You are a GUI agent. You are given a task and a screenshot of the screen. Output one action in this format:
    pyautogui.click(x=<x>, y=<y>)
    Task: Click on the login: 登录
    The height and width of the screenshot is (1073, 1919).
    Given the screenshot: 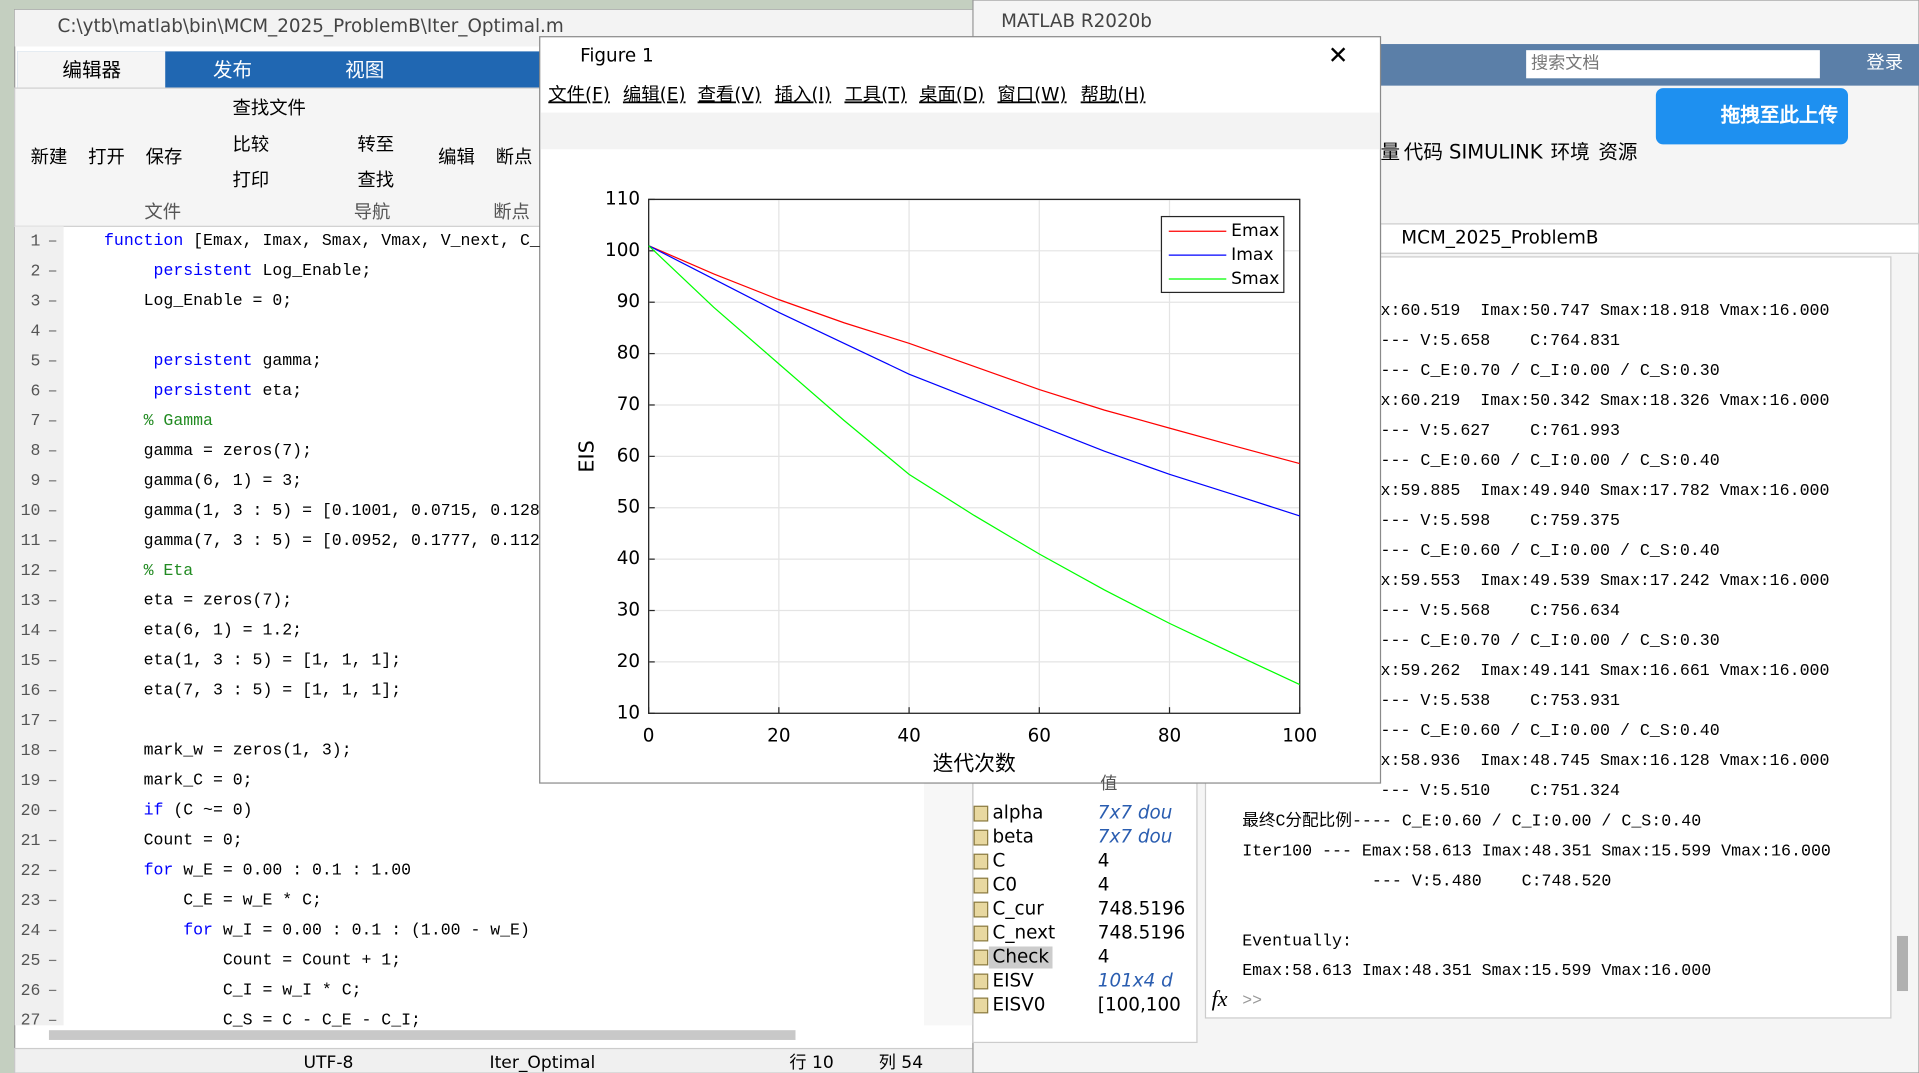 What is the action you would take?
    pyautogui.click(x=1884, y=63)
    